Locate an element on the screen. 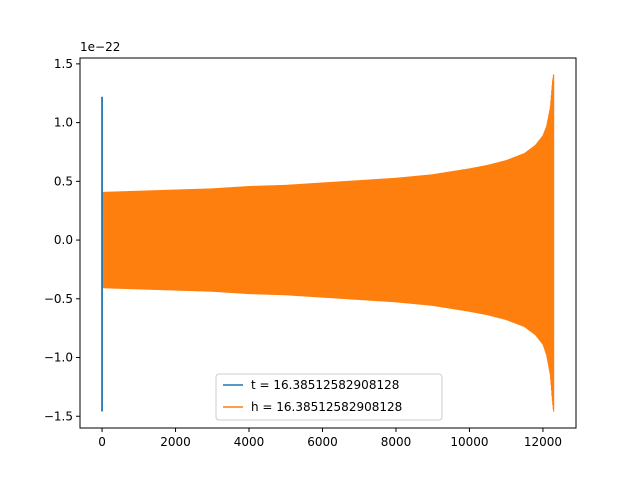 The height and width of the screenshot is (480, 640). y-tick-label: 1.5 is located at coordinates (63, 64).